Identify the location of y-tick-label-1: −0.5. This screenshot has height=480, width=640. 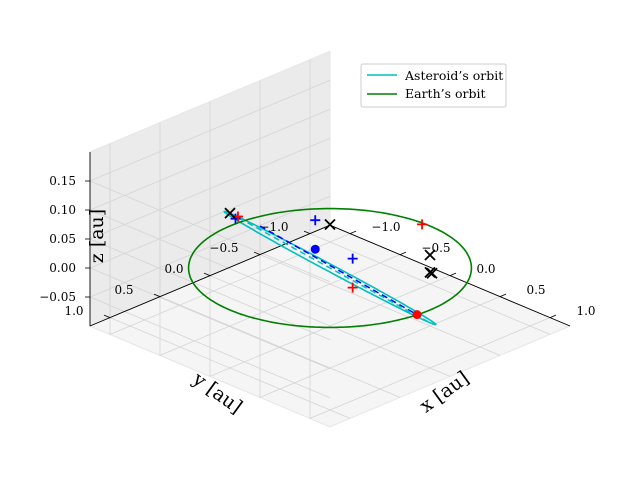
(223, 248).